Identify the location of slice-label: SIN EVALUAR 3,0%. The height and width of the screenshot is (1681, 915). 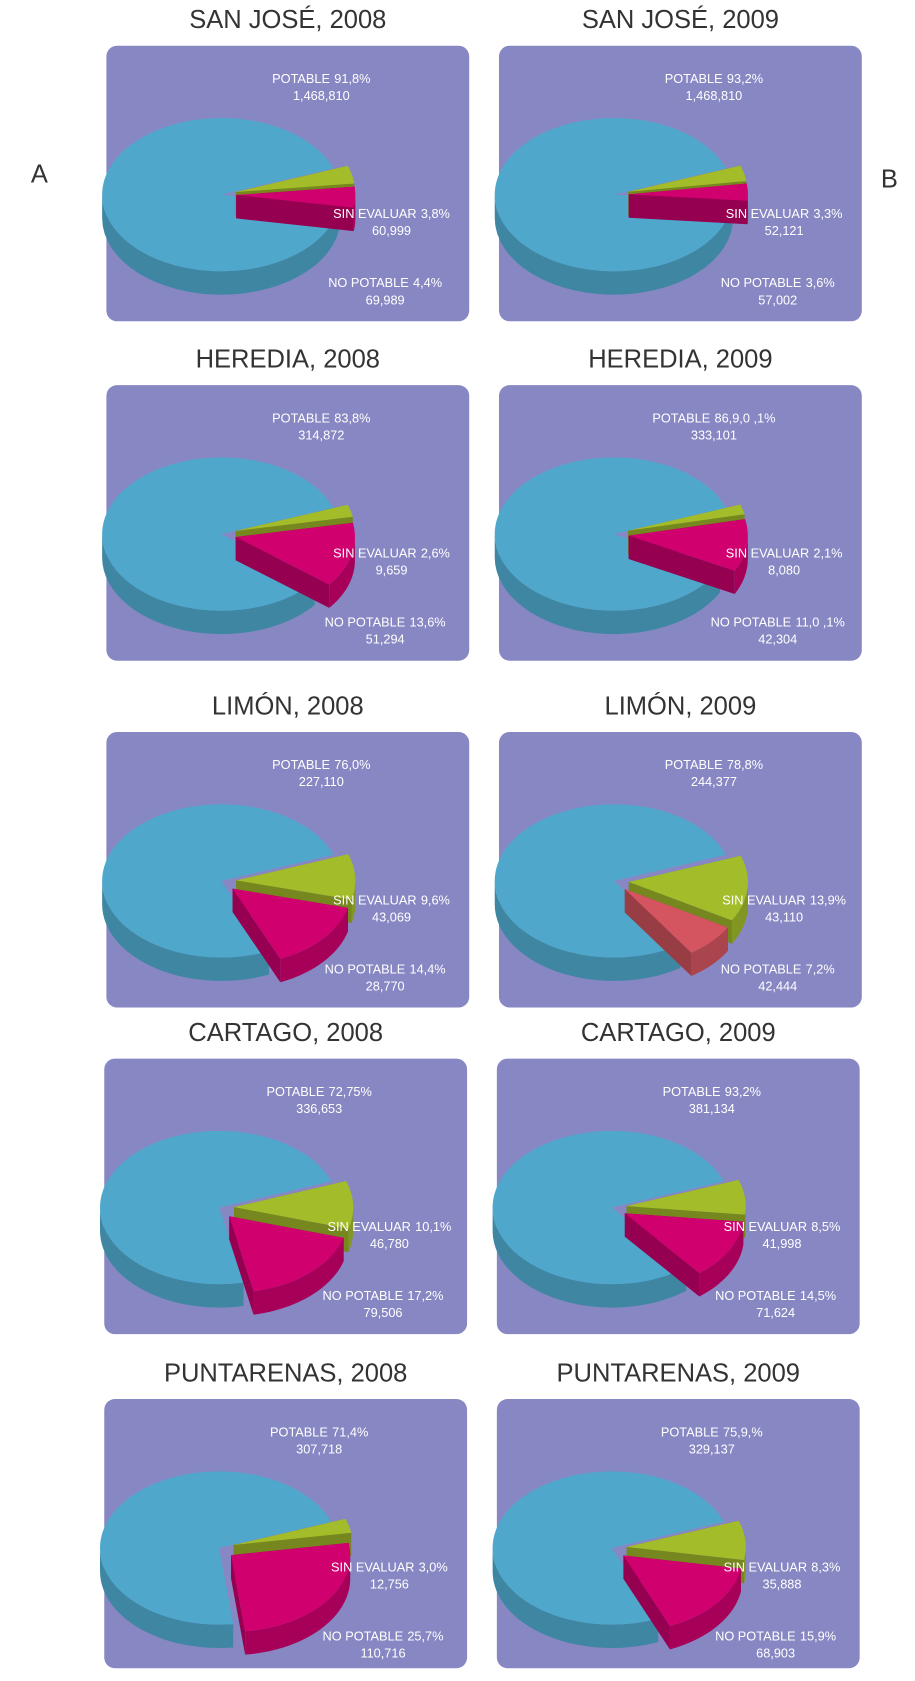
(389, 1566).